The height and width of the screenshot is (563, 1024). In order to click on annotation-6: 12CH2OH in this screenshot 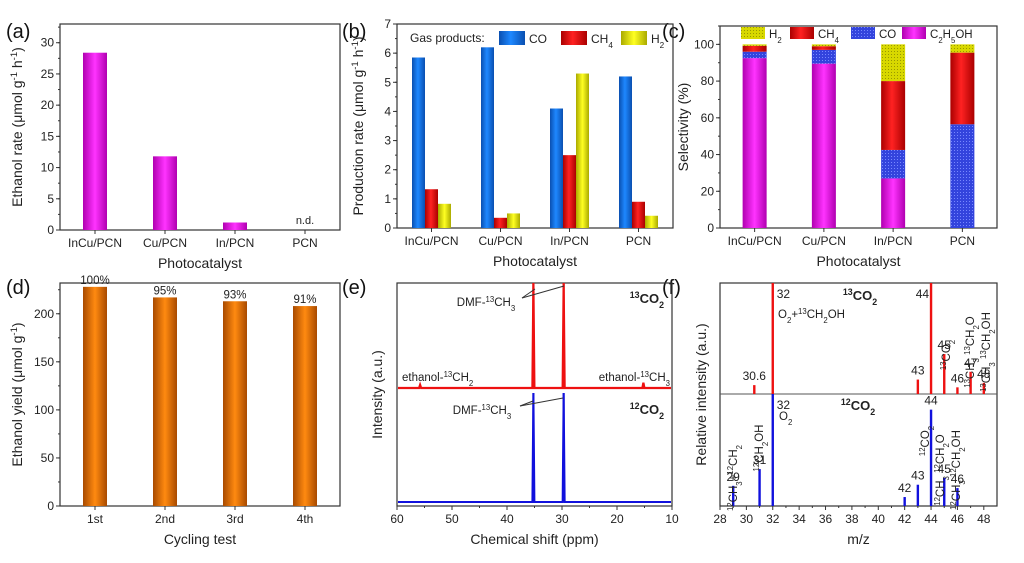, I will do `click(761, 448)`.